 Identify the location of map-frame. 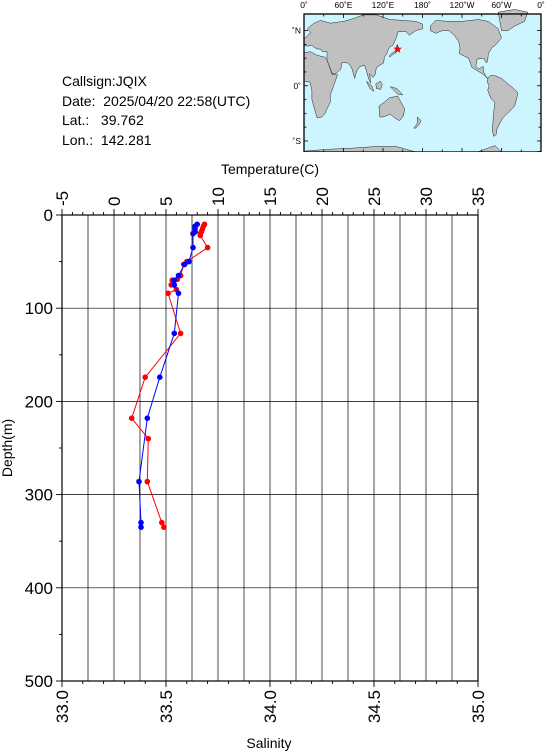
(422, 82).